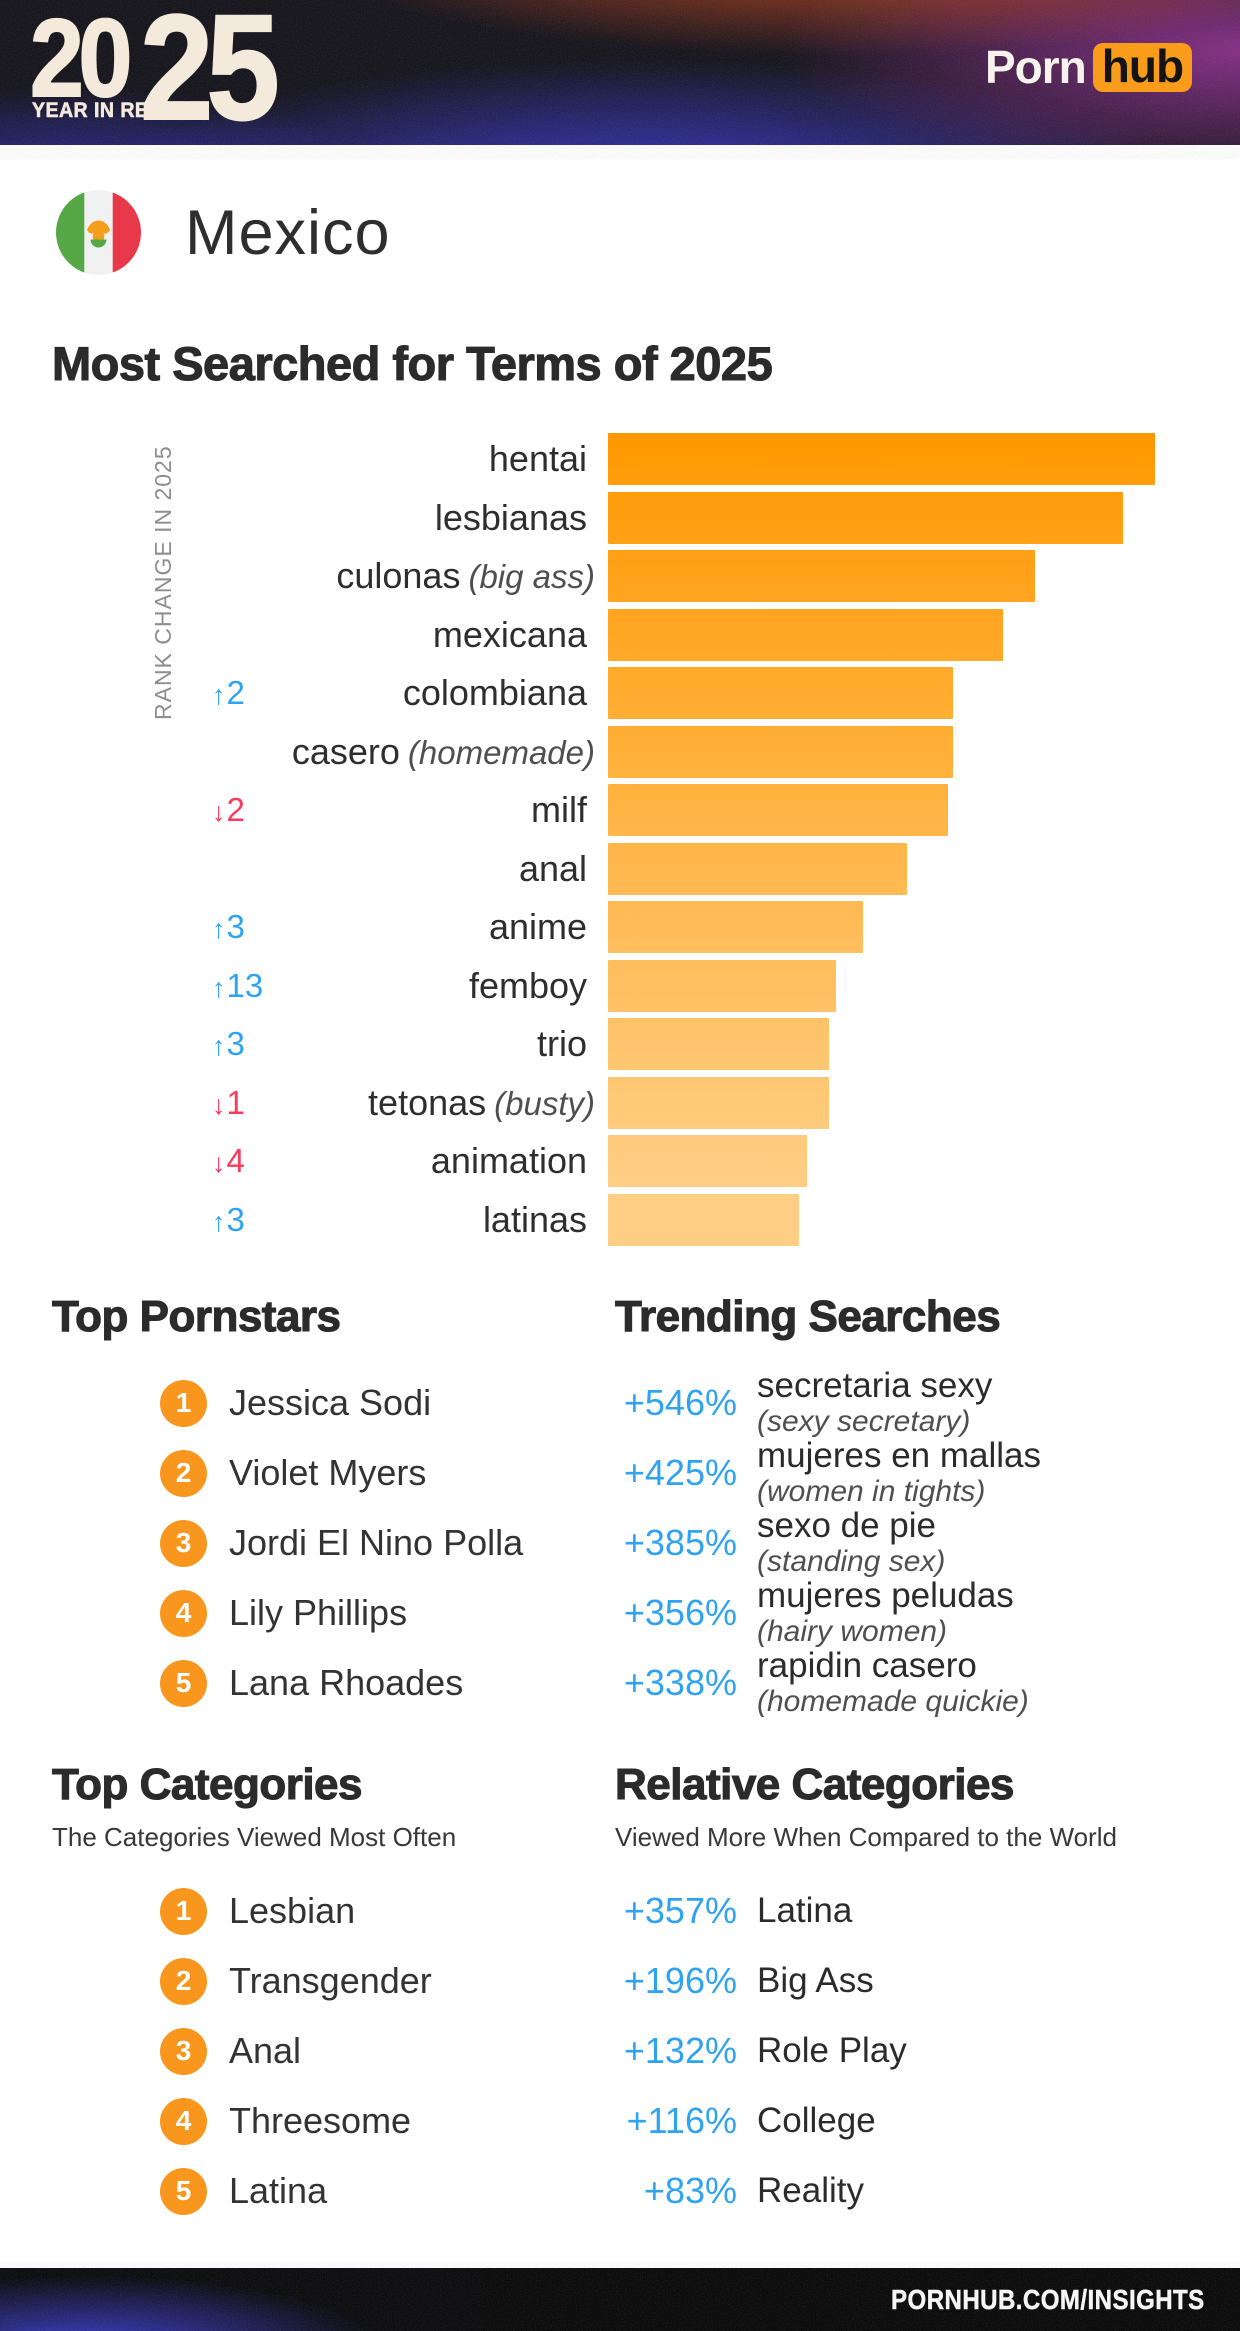 This screenshot has width=1240, height=2331. I want to click on year-logo-20: 20, so click(81, 60).